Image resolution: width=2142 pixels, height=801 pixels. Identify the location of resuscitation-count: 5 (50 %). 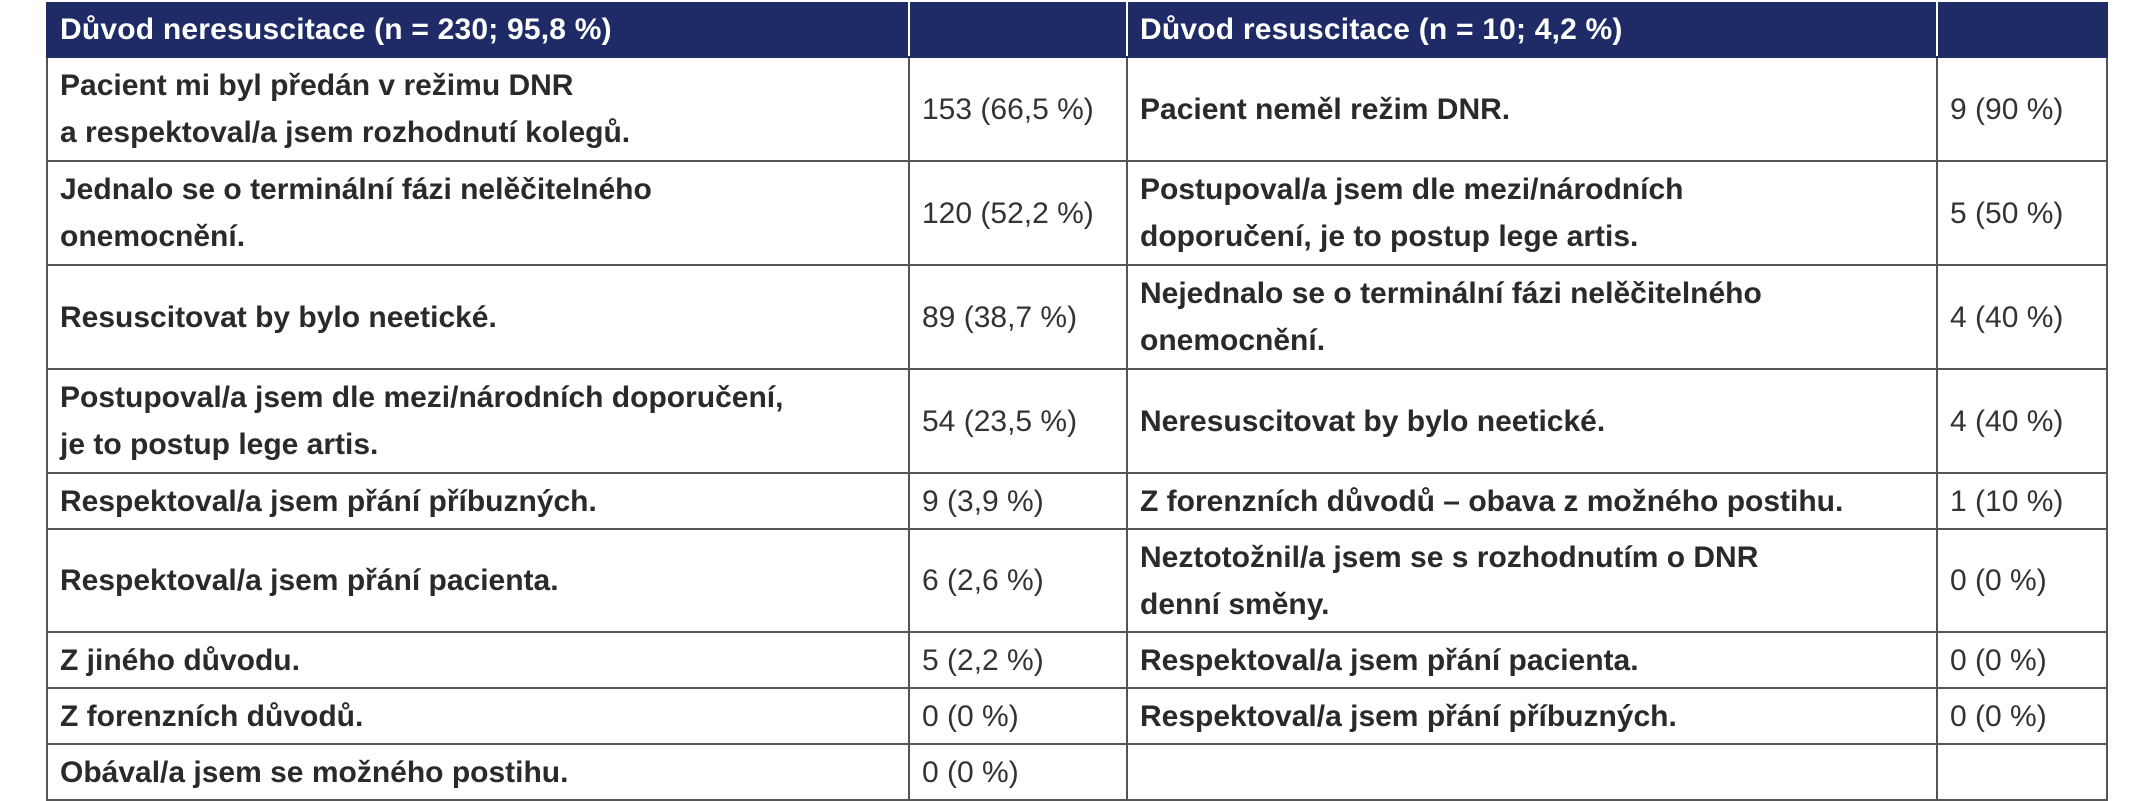
(2022, 213).